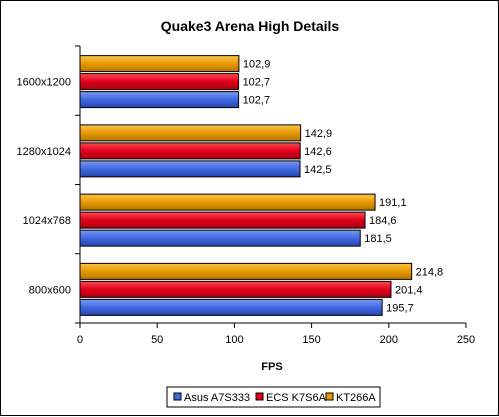 Image resolution: width=499 pixels, height=417 pixels. Describe the element at coordinates (318, 170) in the screenshot. I see `data-label: 142,5` at that location.